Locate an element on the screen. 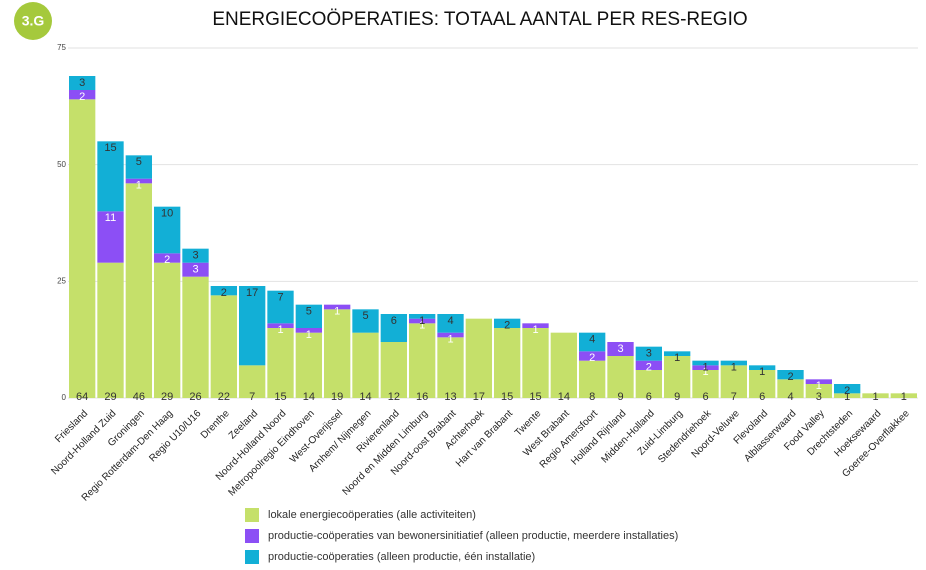  data-label: 12 is located at coordinates (394, 397).